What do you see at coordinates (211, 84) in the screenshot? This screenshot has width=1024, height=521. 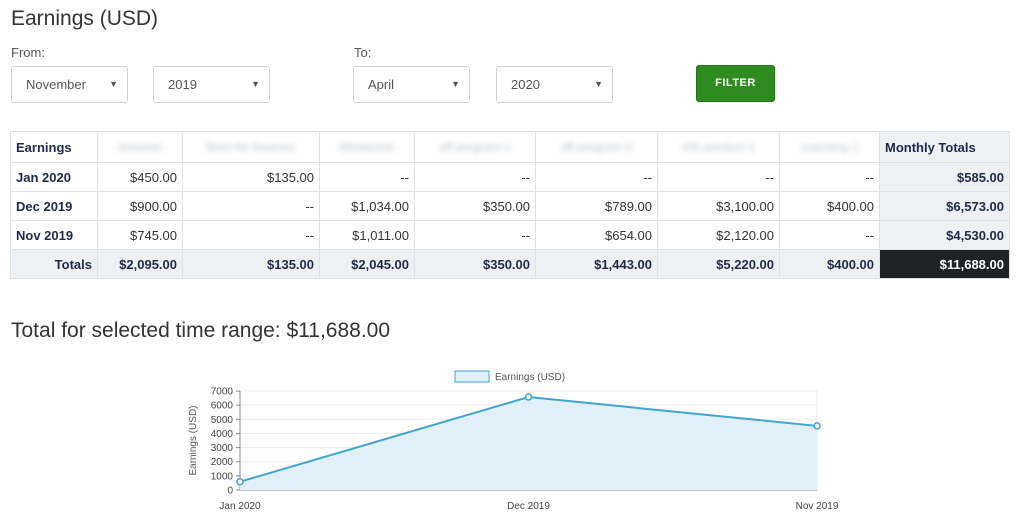 I see `from-year-select: 2019 ▼` at bounding box center [211, 84].